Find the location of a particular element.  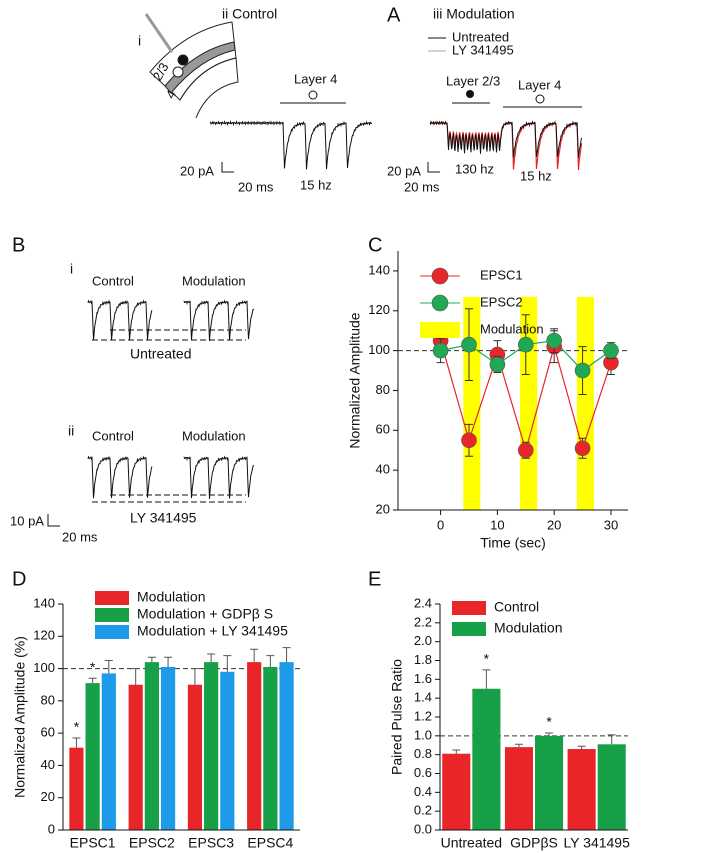

y-tick-label: 0 is located at coordinates (51, 828).